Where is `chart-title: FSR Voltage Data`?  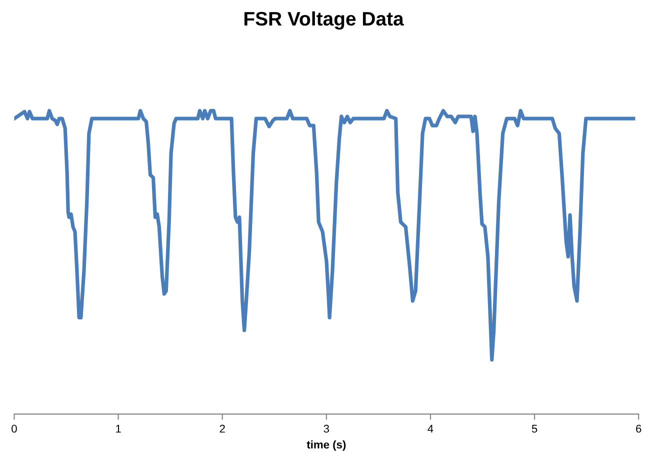 chart-title: FSR Voltage Data is located at coordinates (324, 20).